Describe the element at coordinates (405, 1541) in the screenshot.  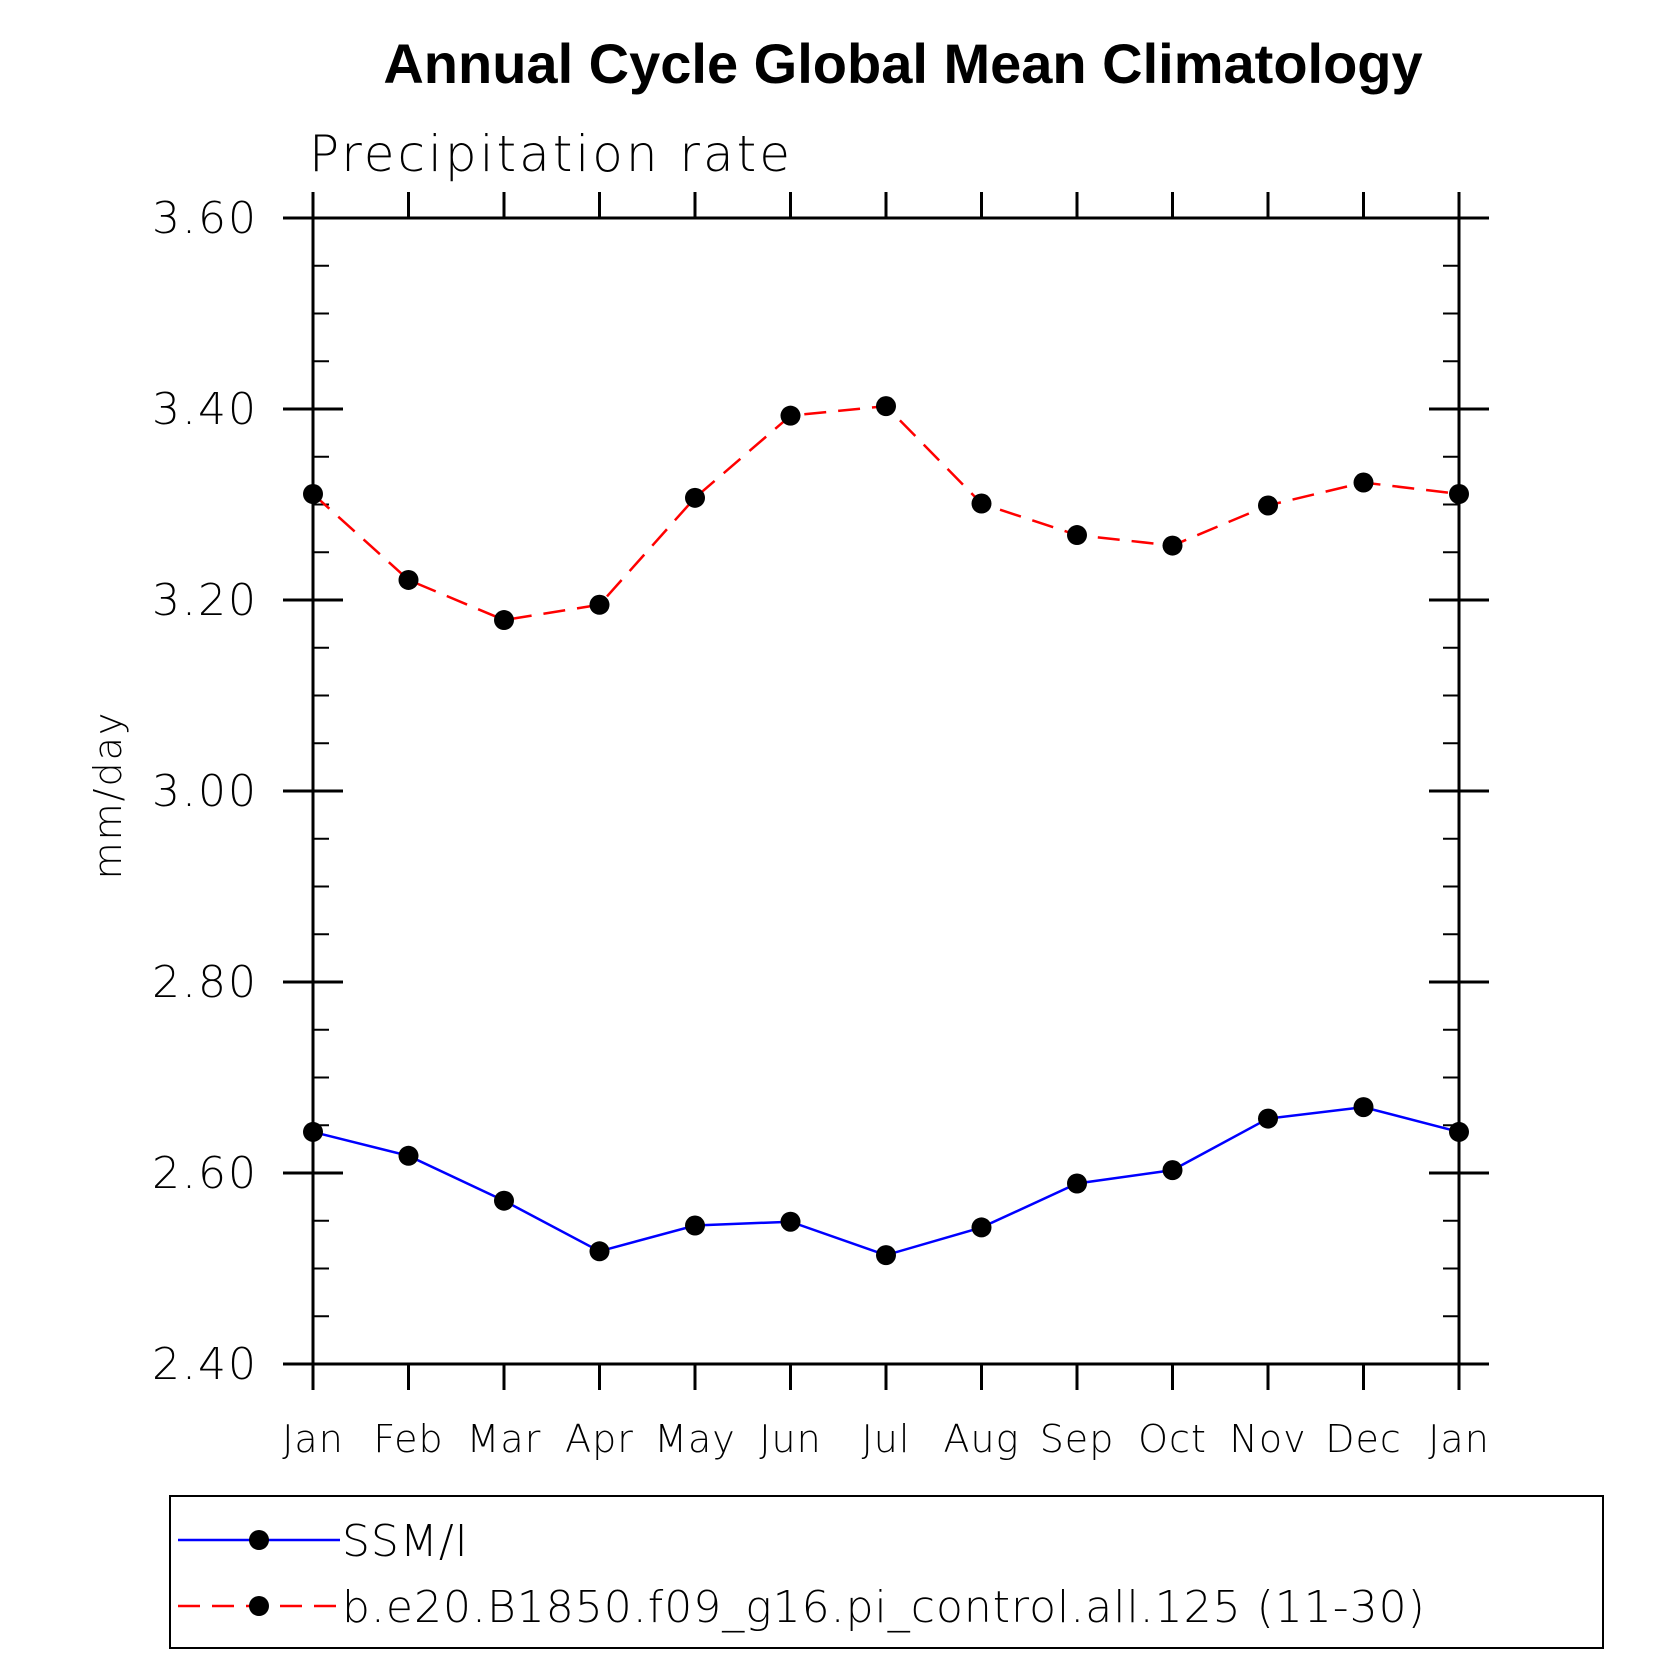
I see `legend-label-1: SSM/I` at that location.